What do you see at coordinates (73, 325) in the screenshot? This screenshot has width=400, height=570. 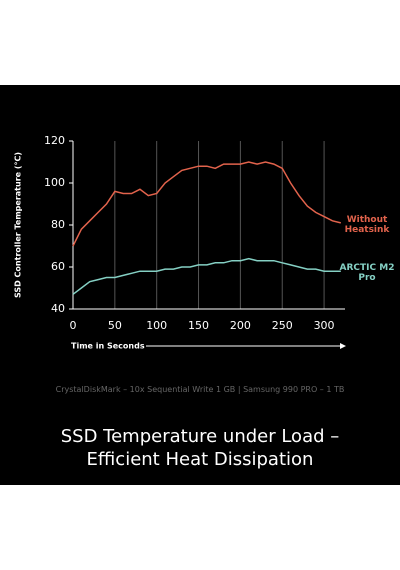 I see `x-tick-label: 0` at bounding box center [73, 325].